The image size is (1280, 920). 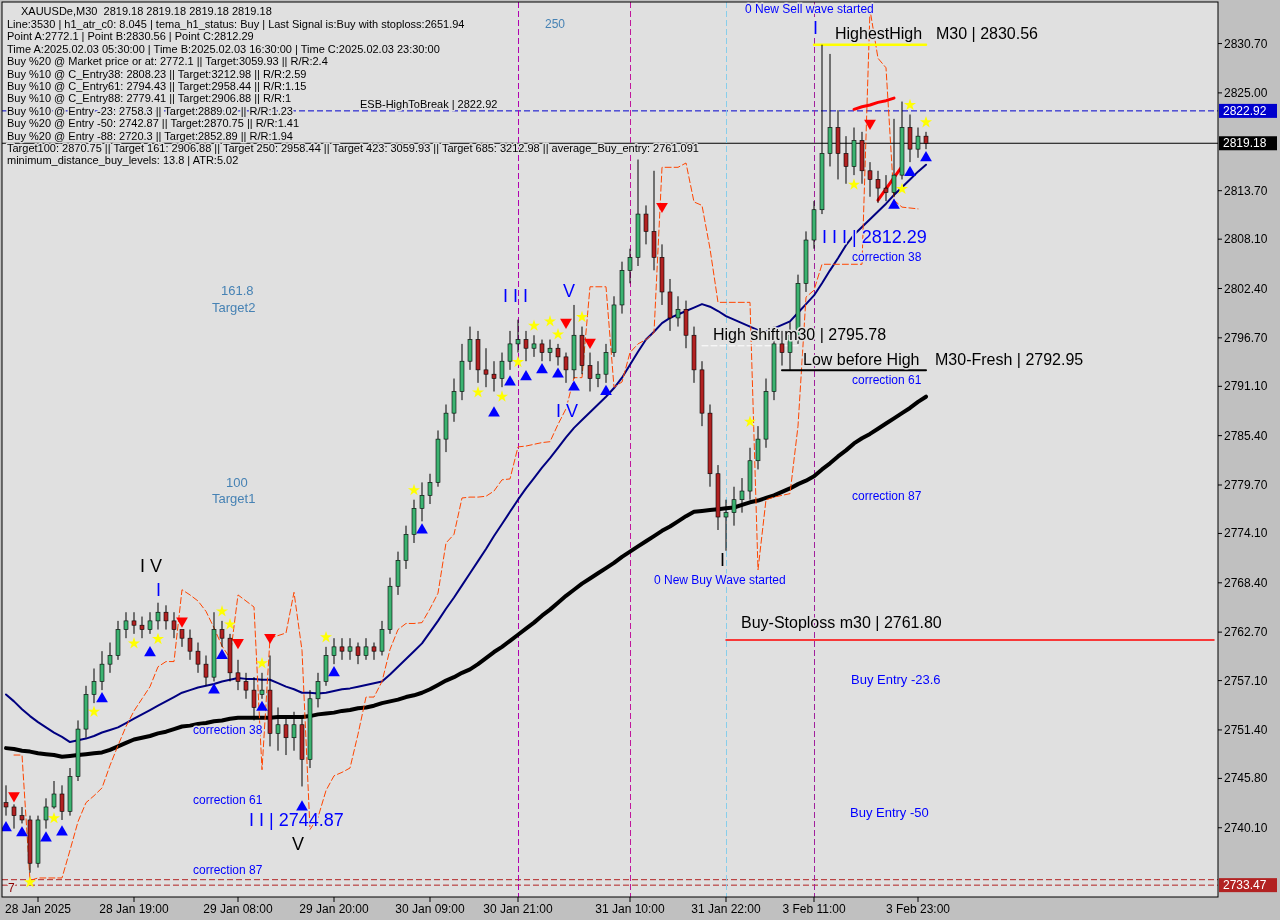 What do you see at coordinates (130, 36) in the screenshot?
I see `annotation: Point A:2772.1 | Point B:2830.56 | Point C:2812.29` at bounding box center [130, 36].